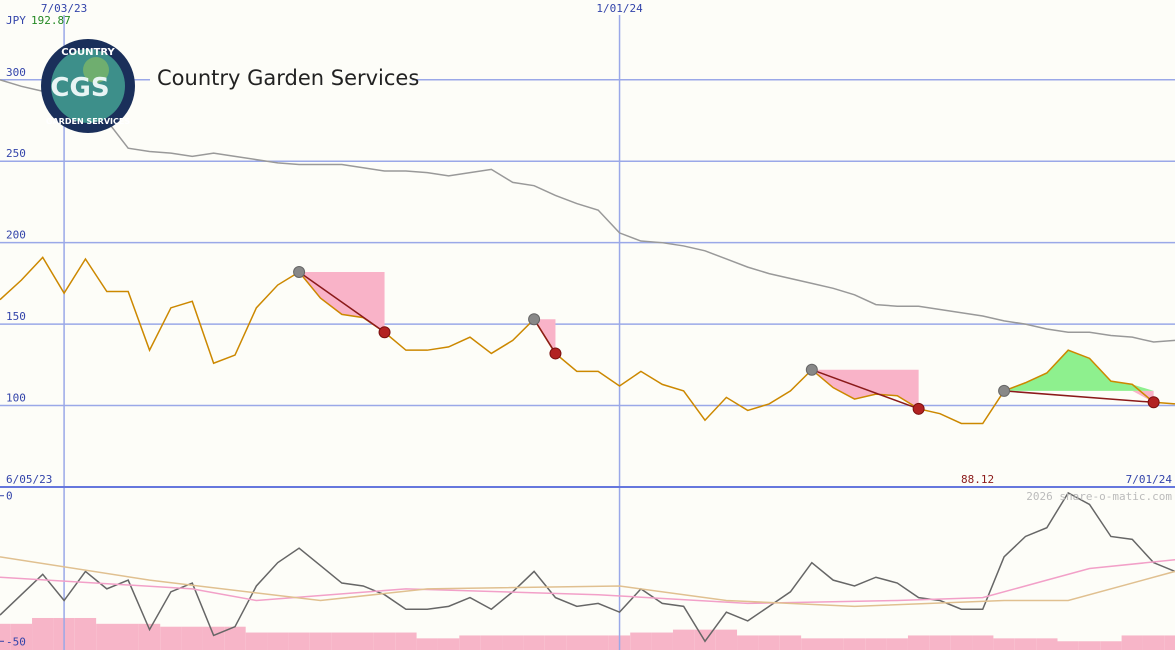 The height and width of the screenshot is (650, 1175). I want to click on gain-area, so click(1079, 370).